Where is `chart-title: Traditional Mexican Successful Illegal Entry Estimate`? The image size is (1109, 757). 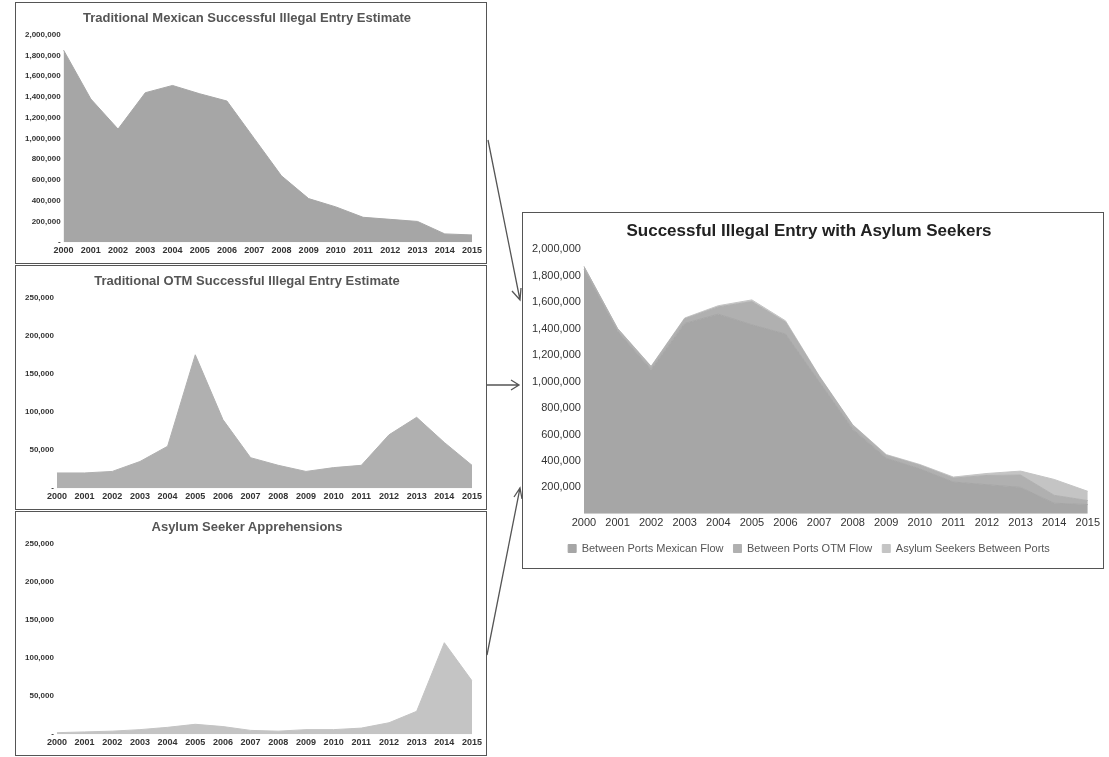
chart-title: Traditional Mexican Successful Illegal Entry Estimate is located at coordinates (247, 18).